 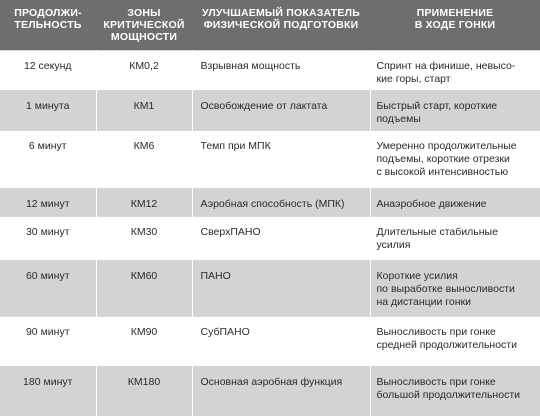 What do you see at coordinates (143, 110) in the screenshot?
I see `cell-zone: КМ1` at bounding box center [143, 110].